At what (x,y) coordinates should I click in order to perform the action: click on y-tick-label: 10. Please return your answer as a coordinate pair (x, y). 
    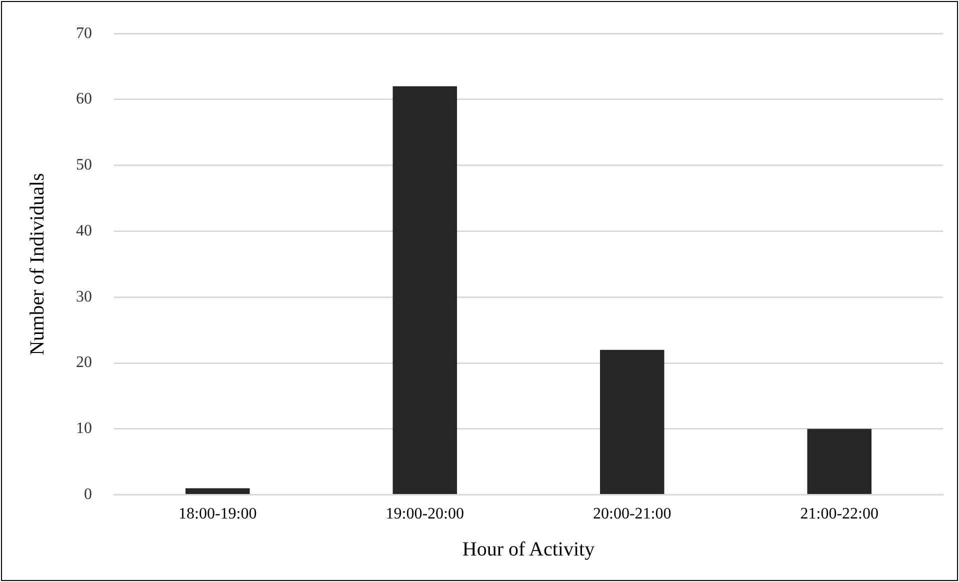
    Looking at the image, I should click on (84, 429).